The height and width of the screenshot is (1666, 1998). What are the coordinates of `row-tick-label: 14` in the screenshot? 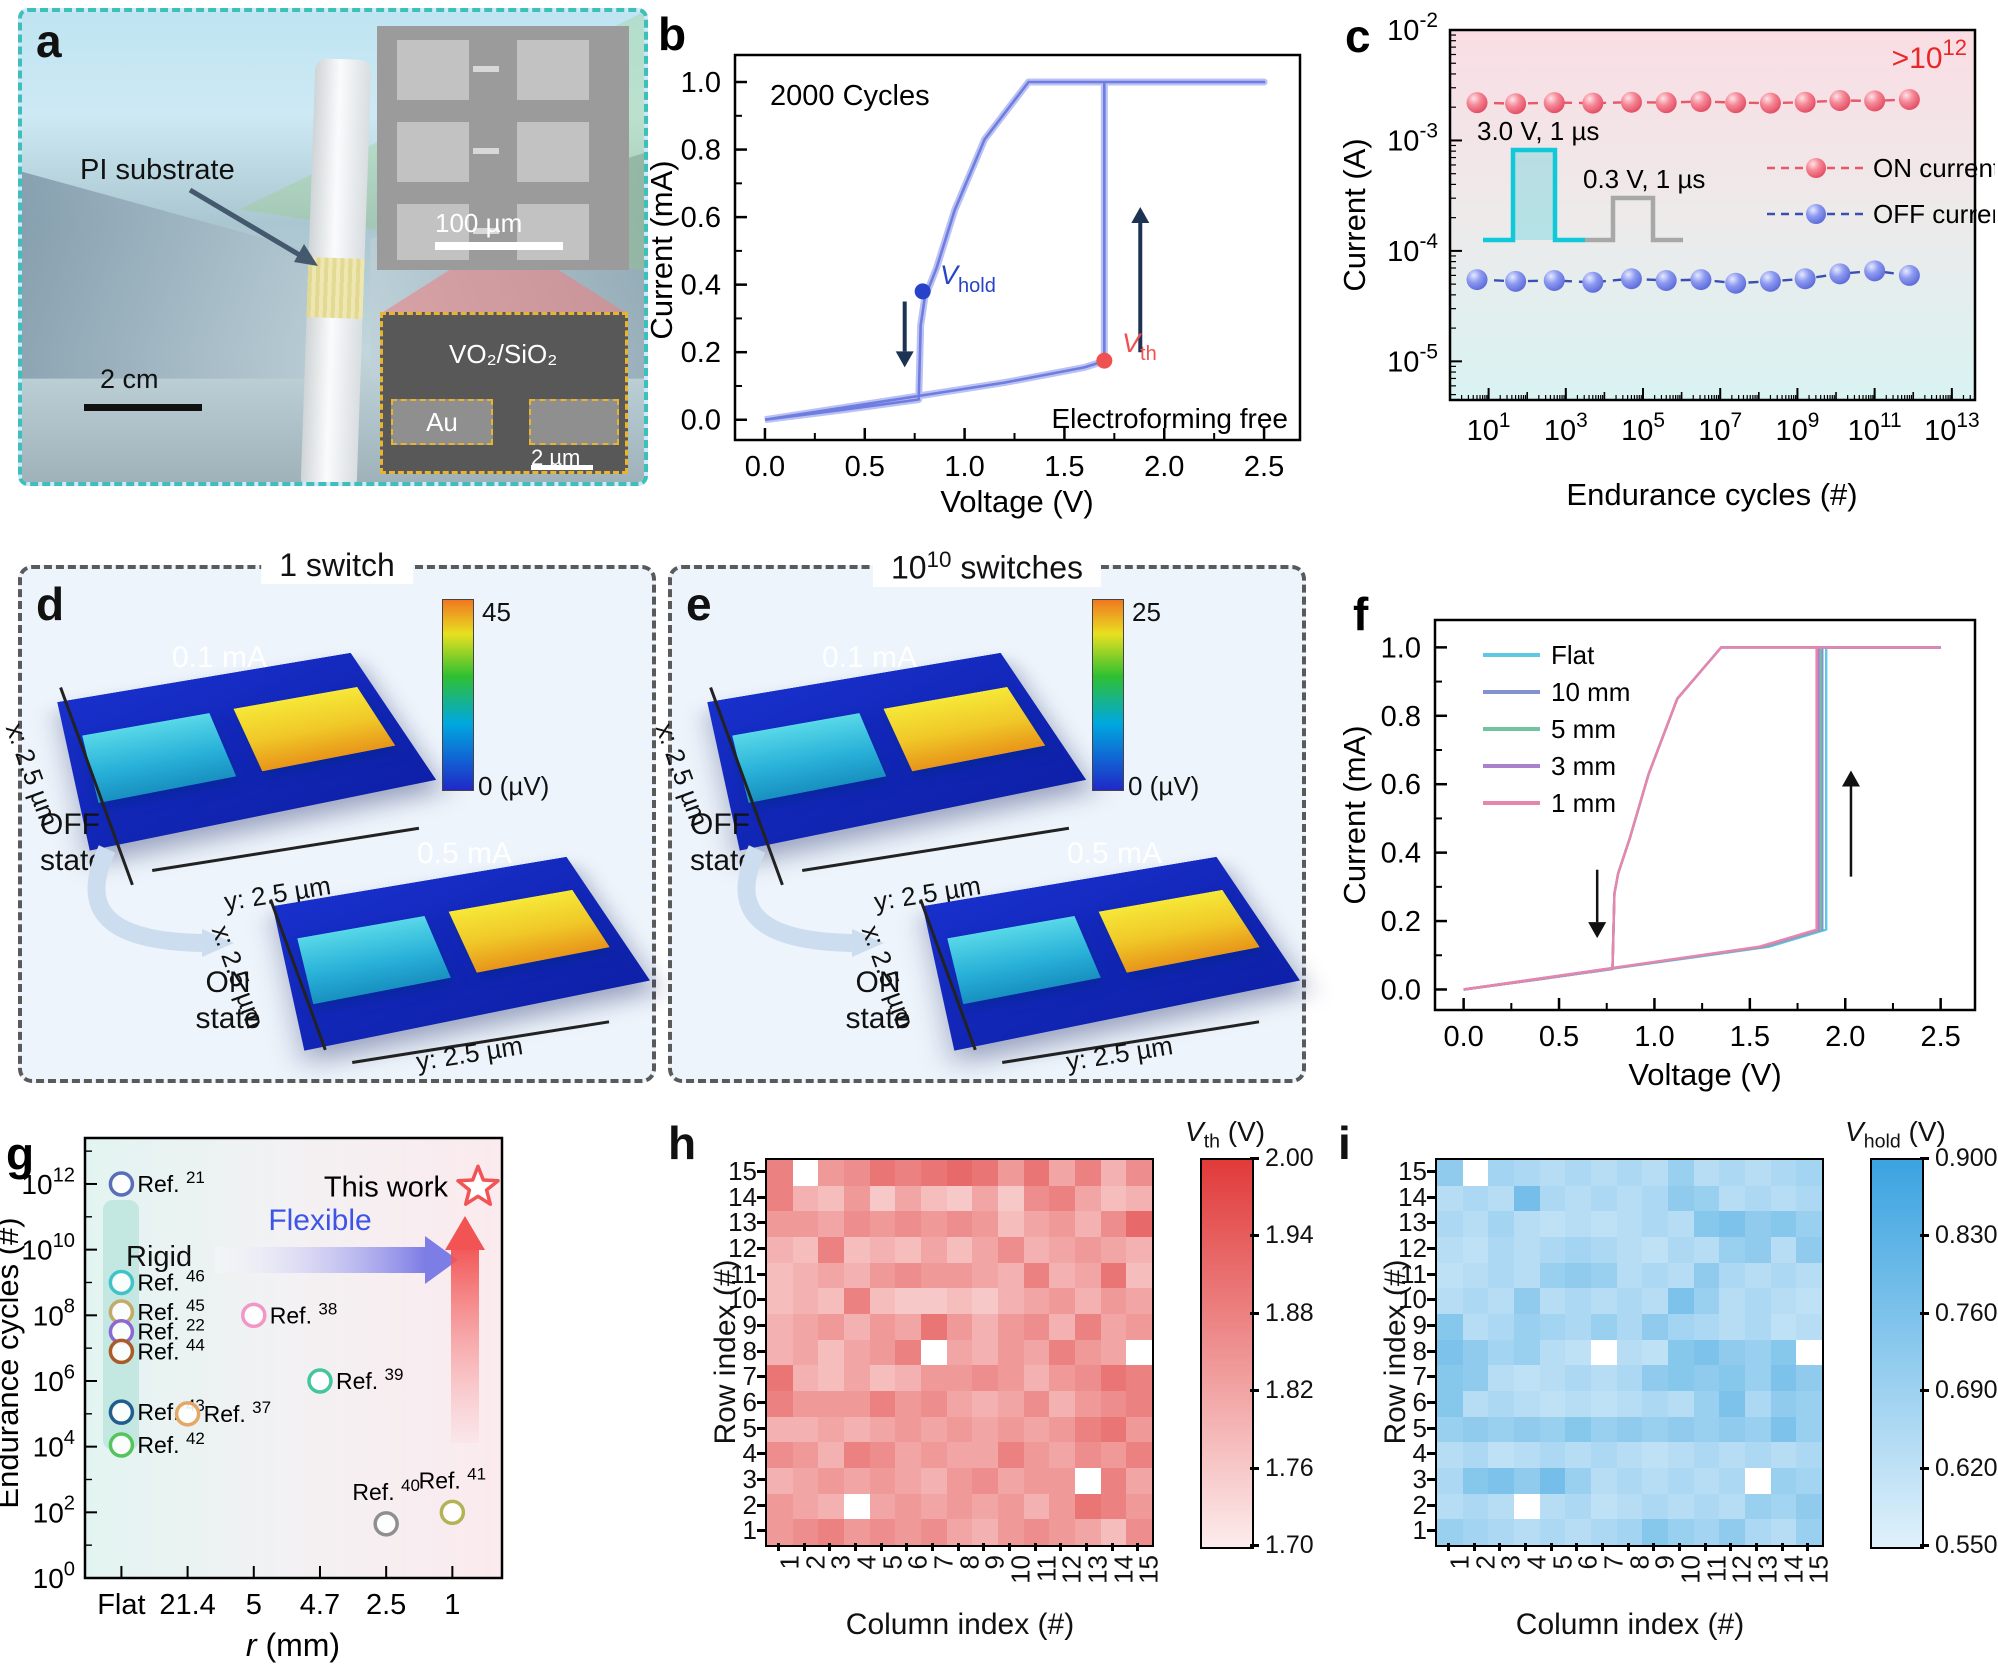 It's located at (1412, 1196).